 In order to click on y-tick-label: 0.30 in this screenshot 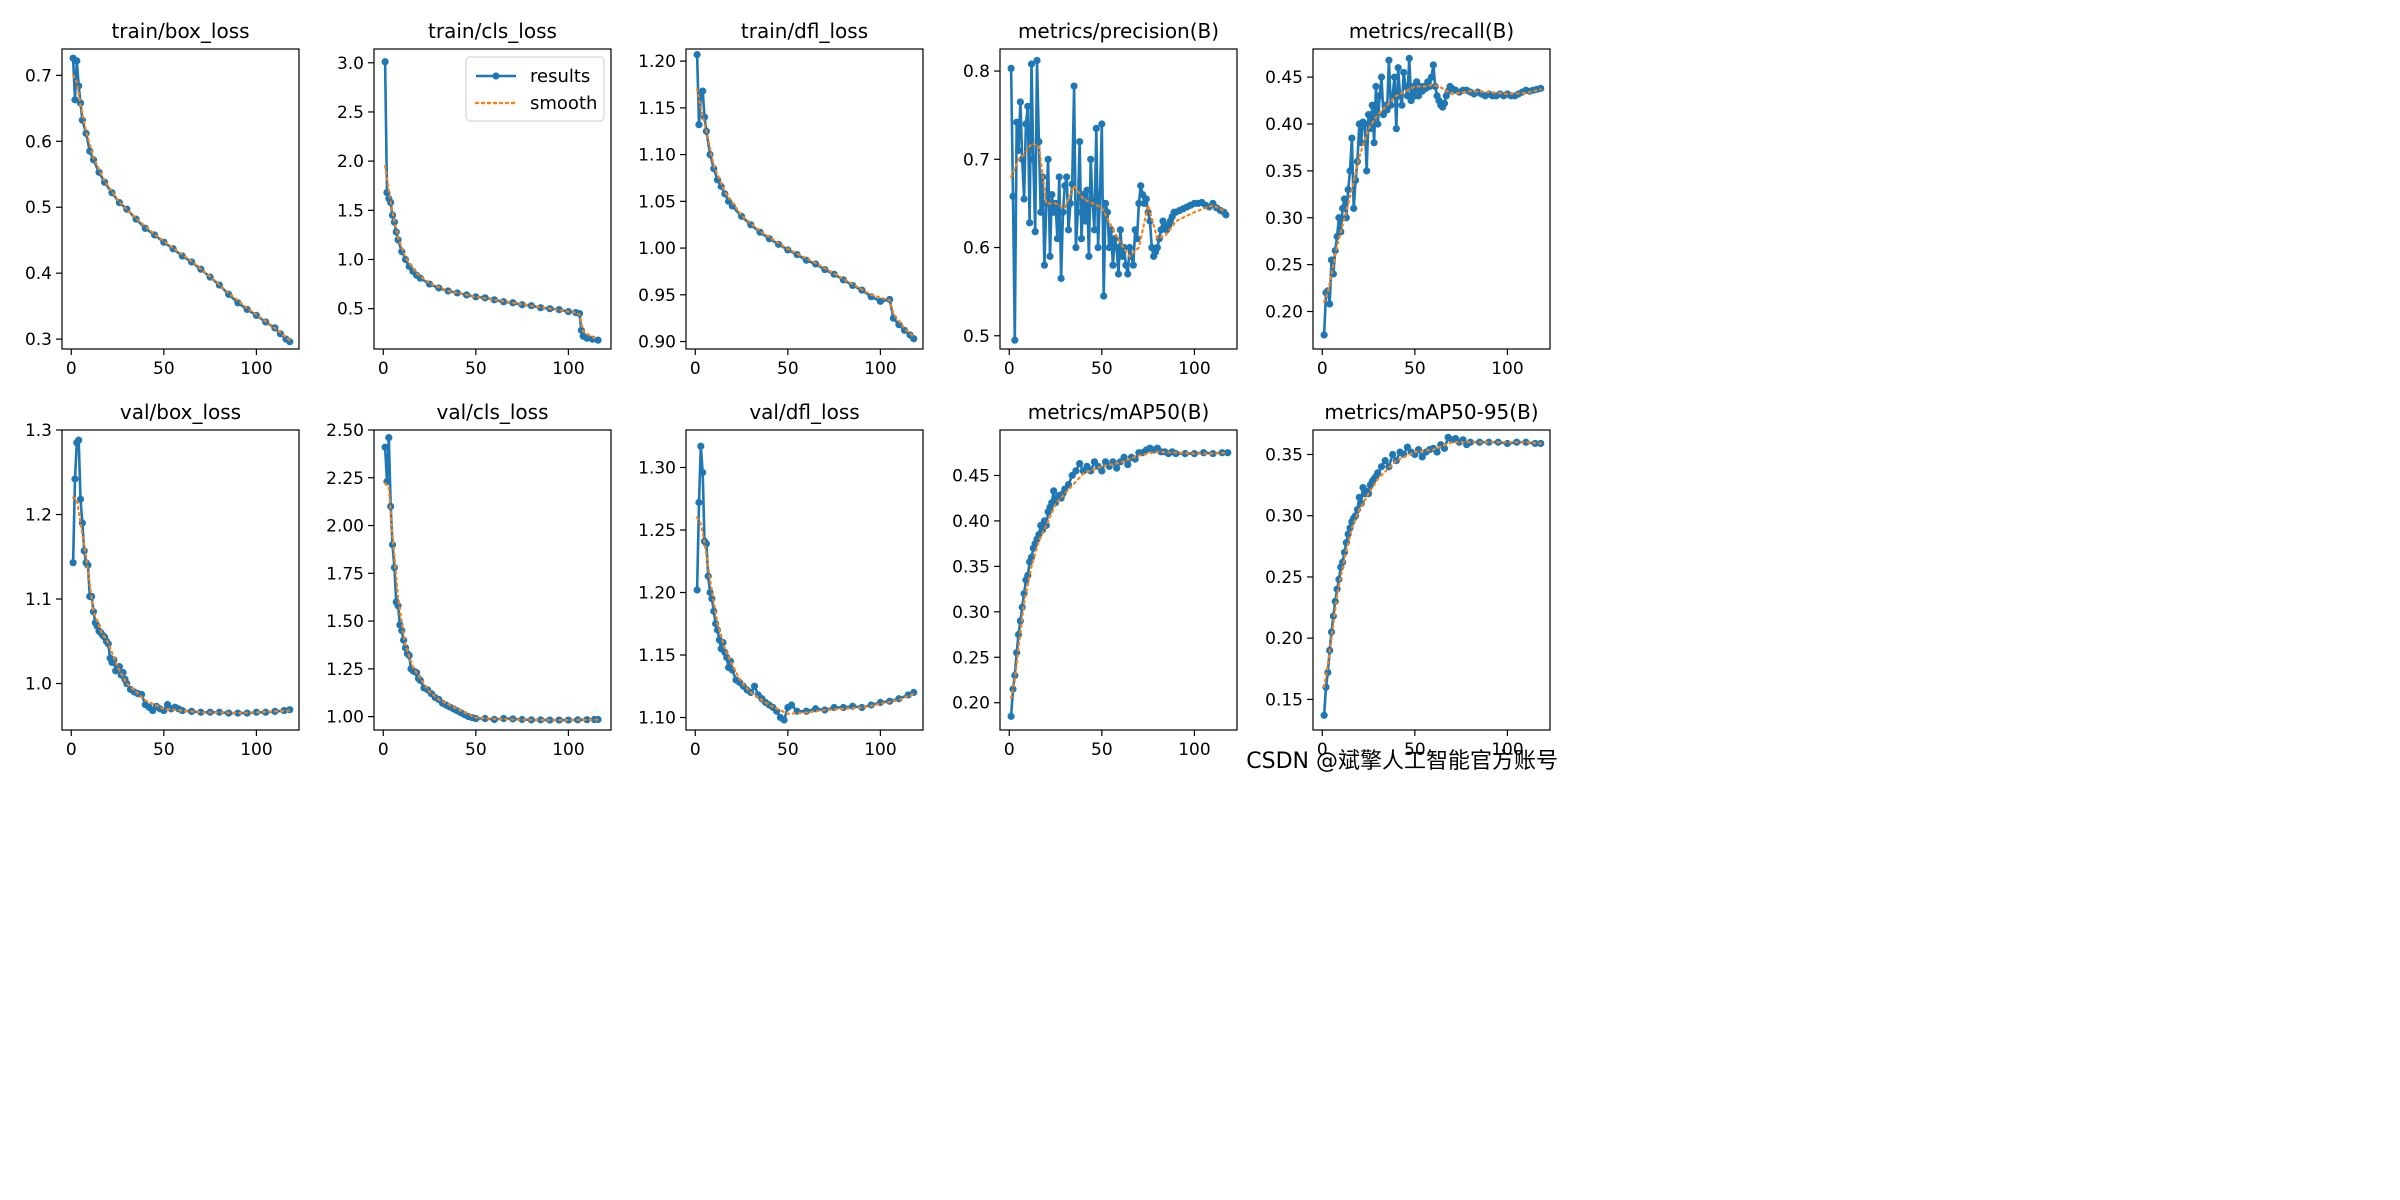, I will do `click(971, 613)`.